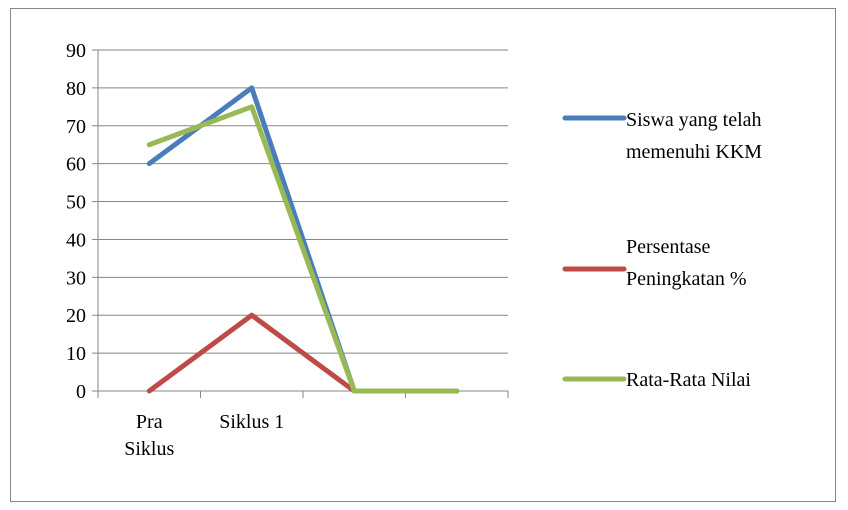 This screenshot has height=510, width=848. Describe the element at coordinates (76, 221) in the screenshot. I see `y-tick-labels: 0 10 20 30 40 50 60 70 80 90` at that location.